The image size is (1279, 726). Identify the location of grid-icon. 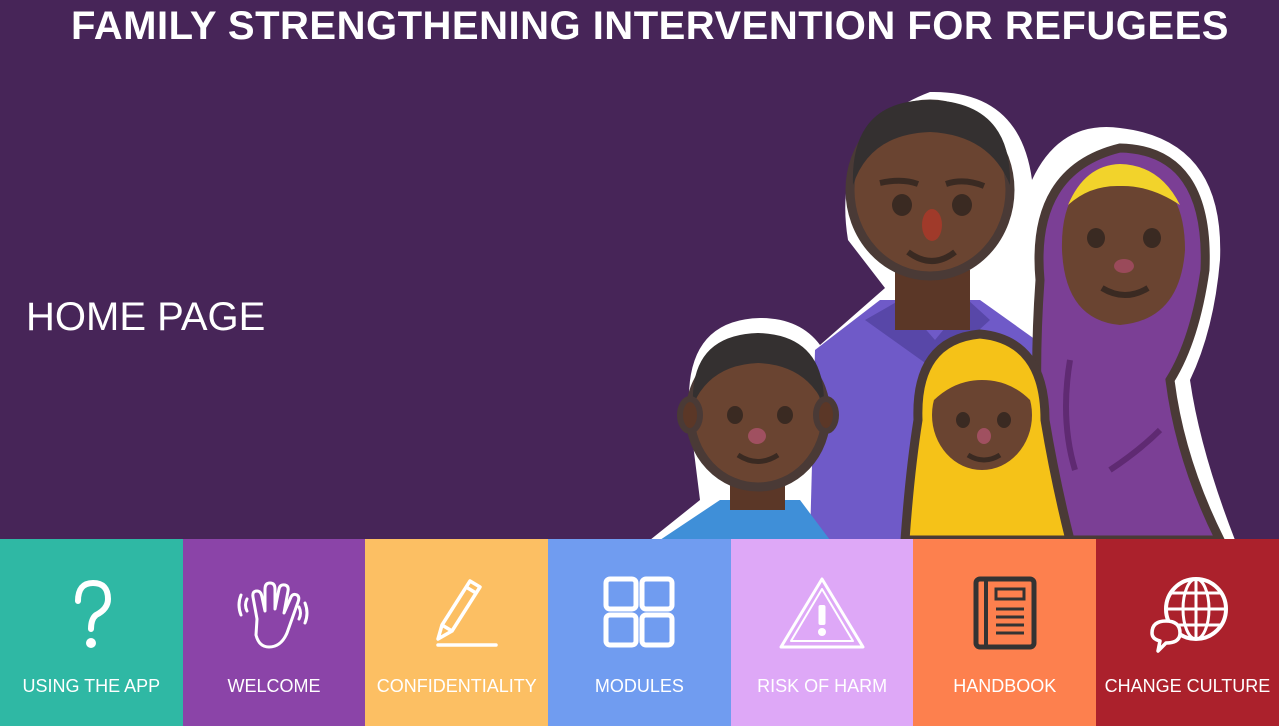
(639, 612).